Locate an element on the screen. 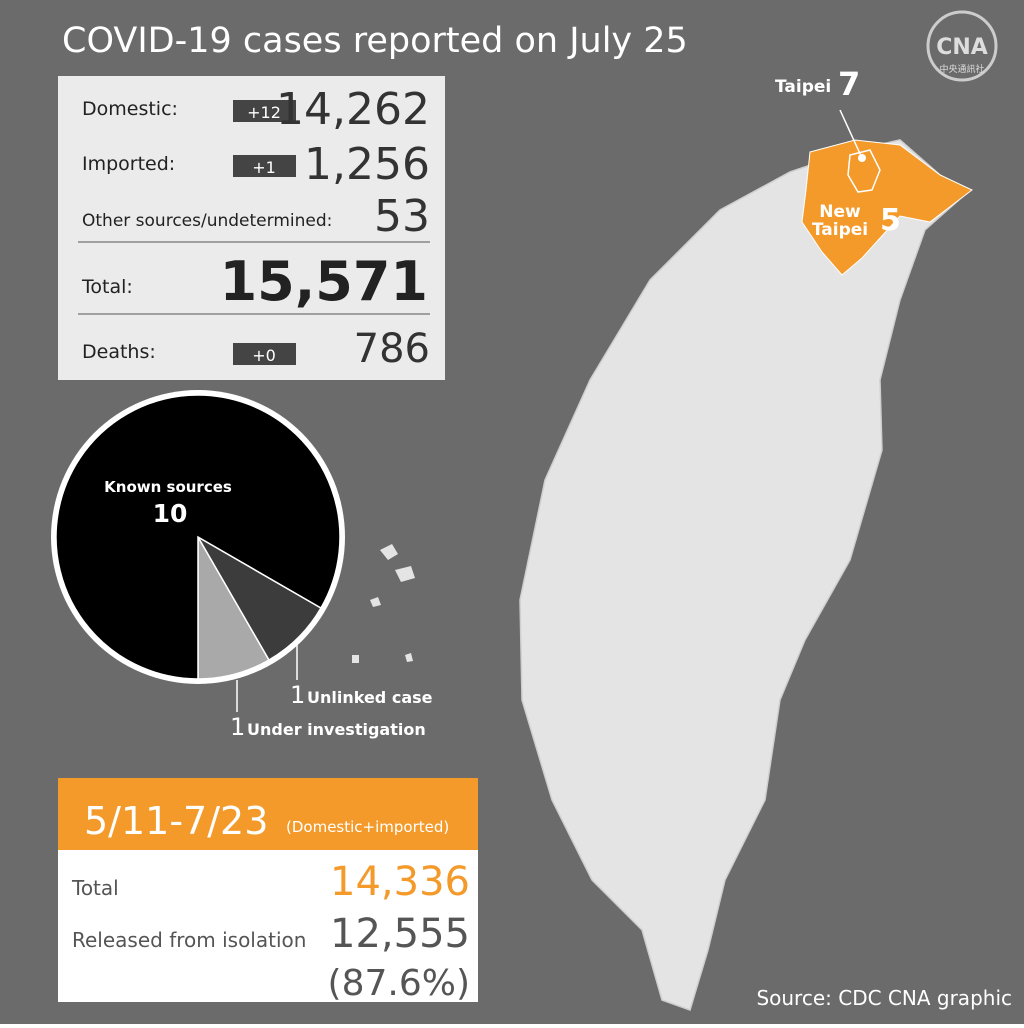 This screenshot has height=1028, width=1024. pie is located at coordinates (198, 537).